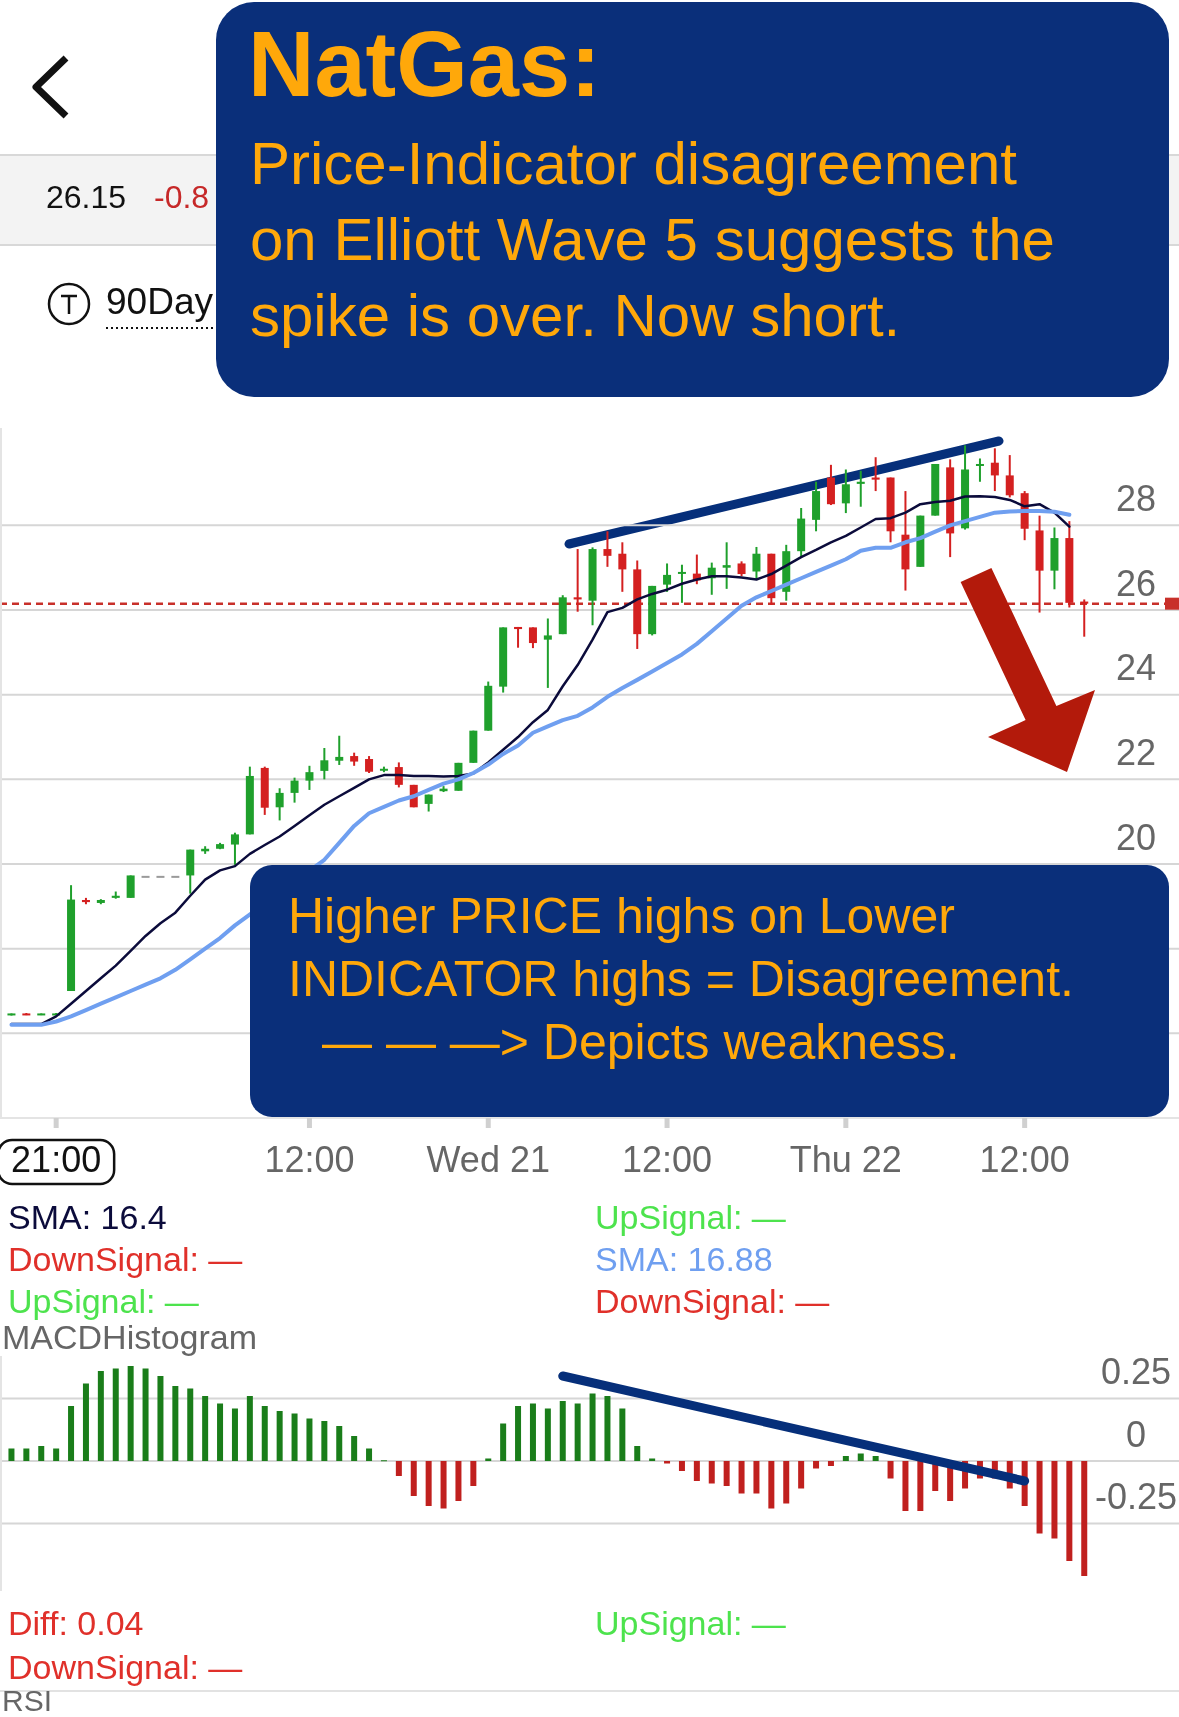 This screenshot has height=1717, width=1179. Describe the element at coordinates (1136, 1497) in the screenshot. I see `y-tick-label: -0.25` at that location.